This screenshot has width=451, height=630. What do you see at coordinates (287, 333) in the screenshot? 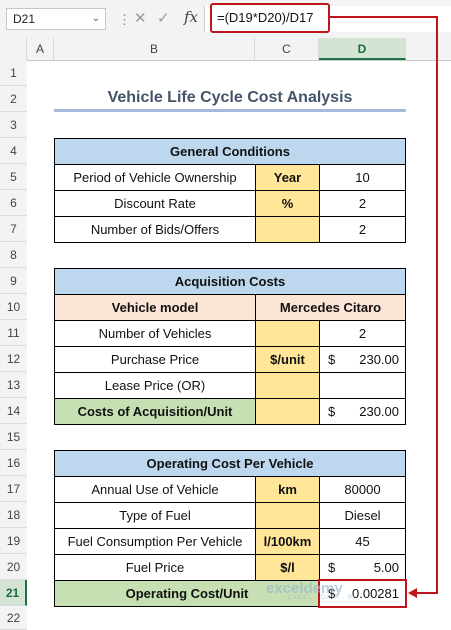
I see `cell-c11` at bounding box center [287, 333].